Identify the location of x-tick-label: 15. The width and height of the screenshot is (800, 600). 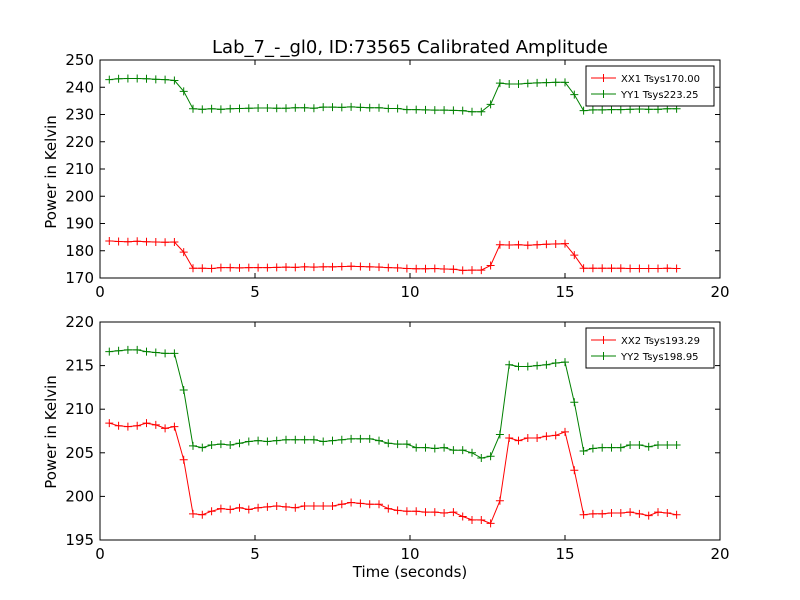
(564, 292).